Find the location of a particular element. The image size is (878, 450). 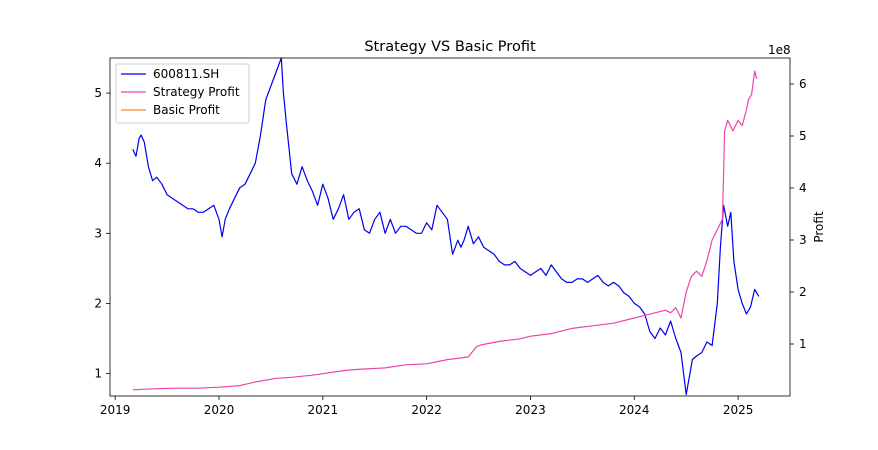

x-tick-label: 2022 is located at coordinates (426, 410).